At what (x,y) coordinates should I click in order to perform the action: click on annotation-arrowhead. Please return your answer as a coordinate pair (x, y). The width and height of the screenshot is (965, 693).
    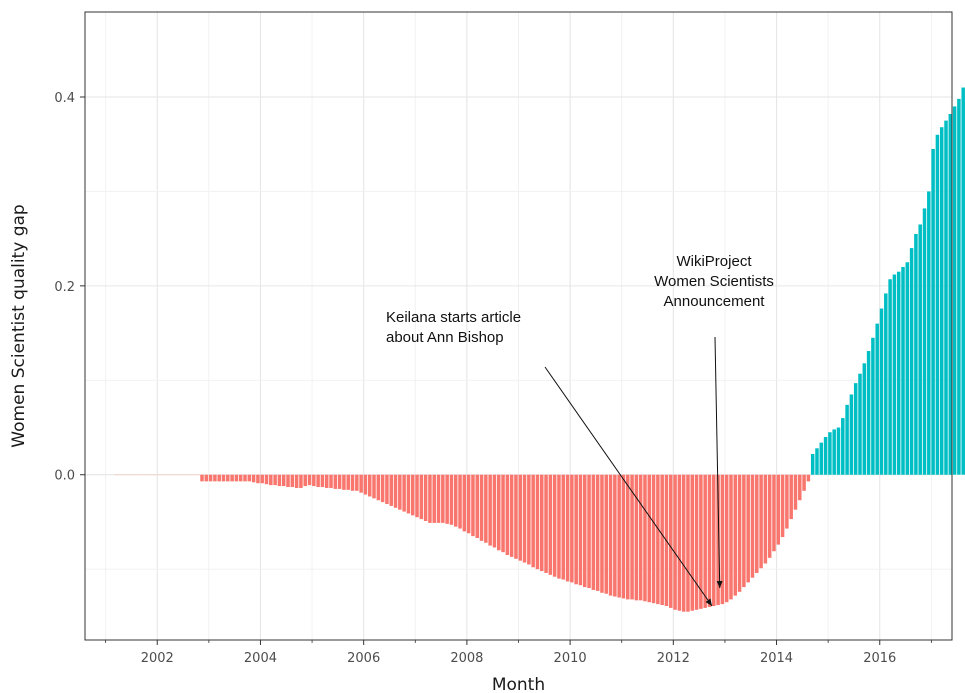
    Looking at the image, I should click on (719, 585).